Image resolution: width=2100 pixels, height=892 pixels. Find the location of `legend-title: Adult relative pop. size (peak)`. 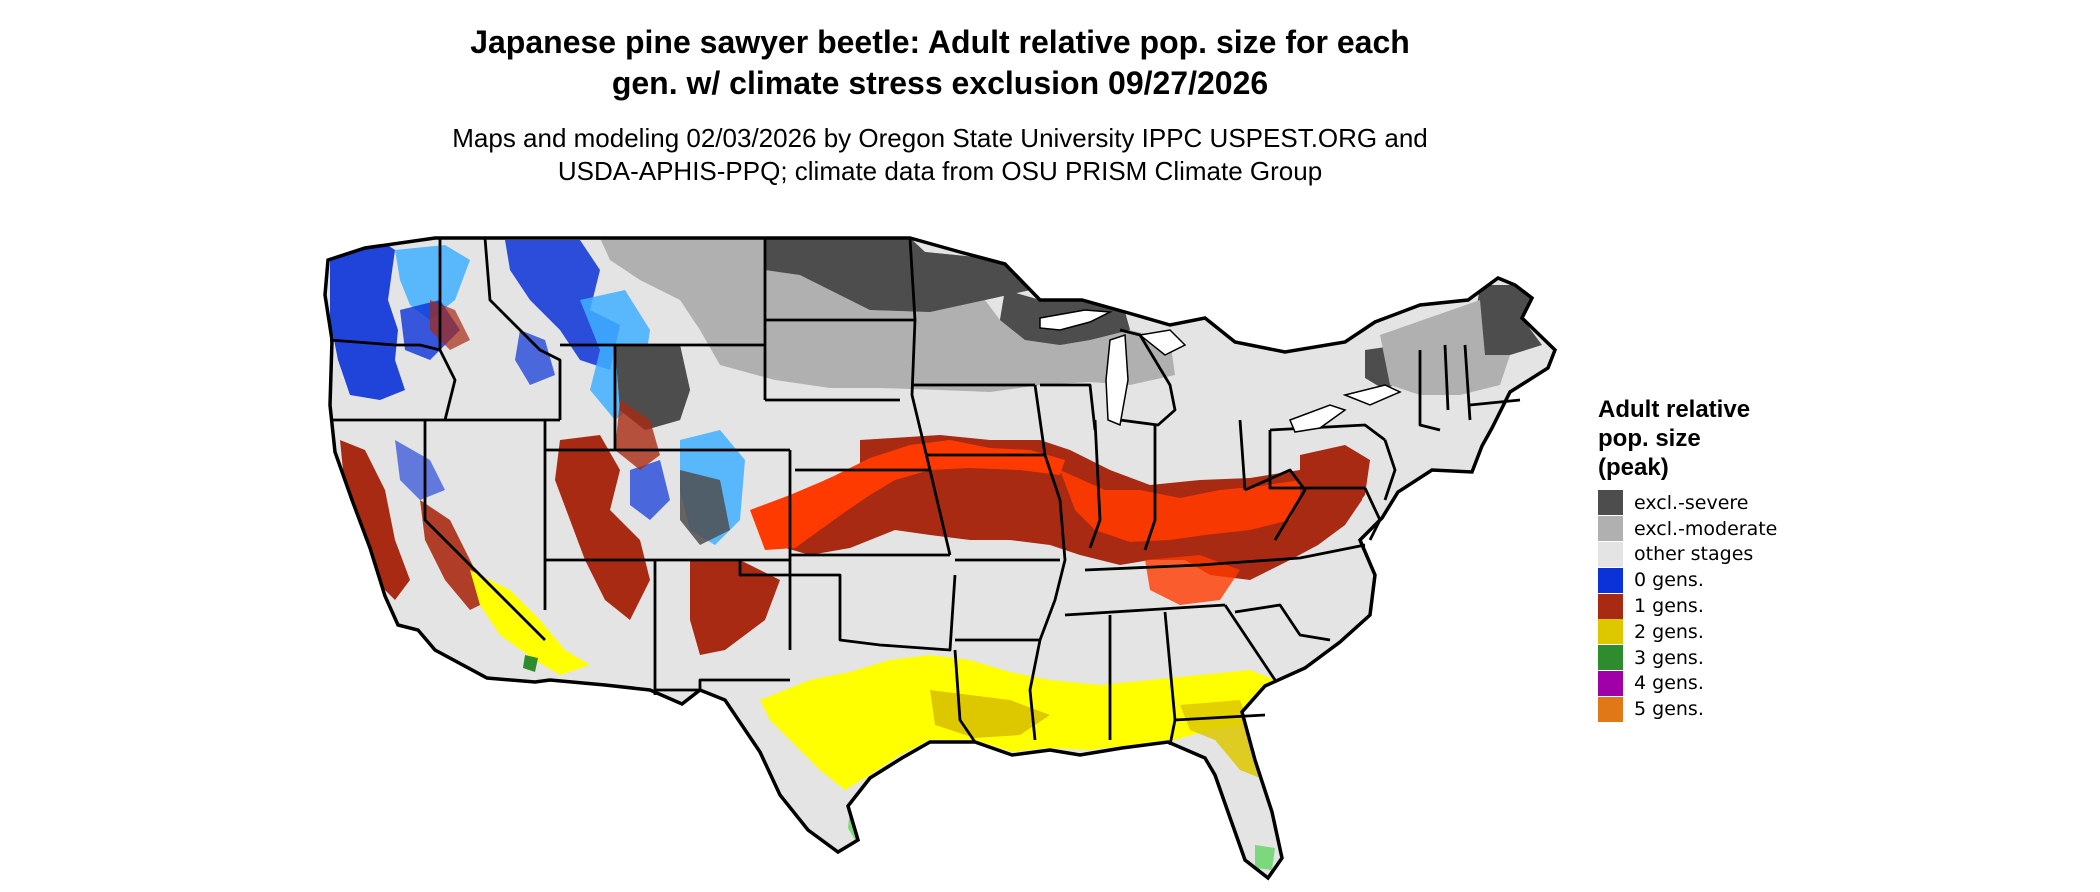

legend-title: Adult relative pop. size (peak) is located at coordinates (1718, 438).